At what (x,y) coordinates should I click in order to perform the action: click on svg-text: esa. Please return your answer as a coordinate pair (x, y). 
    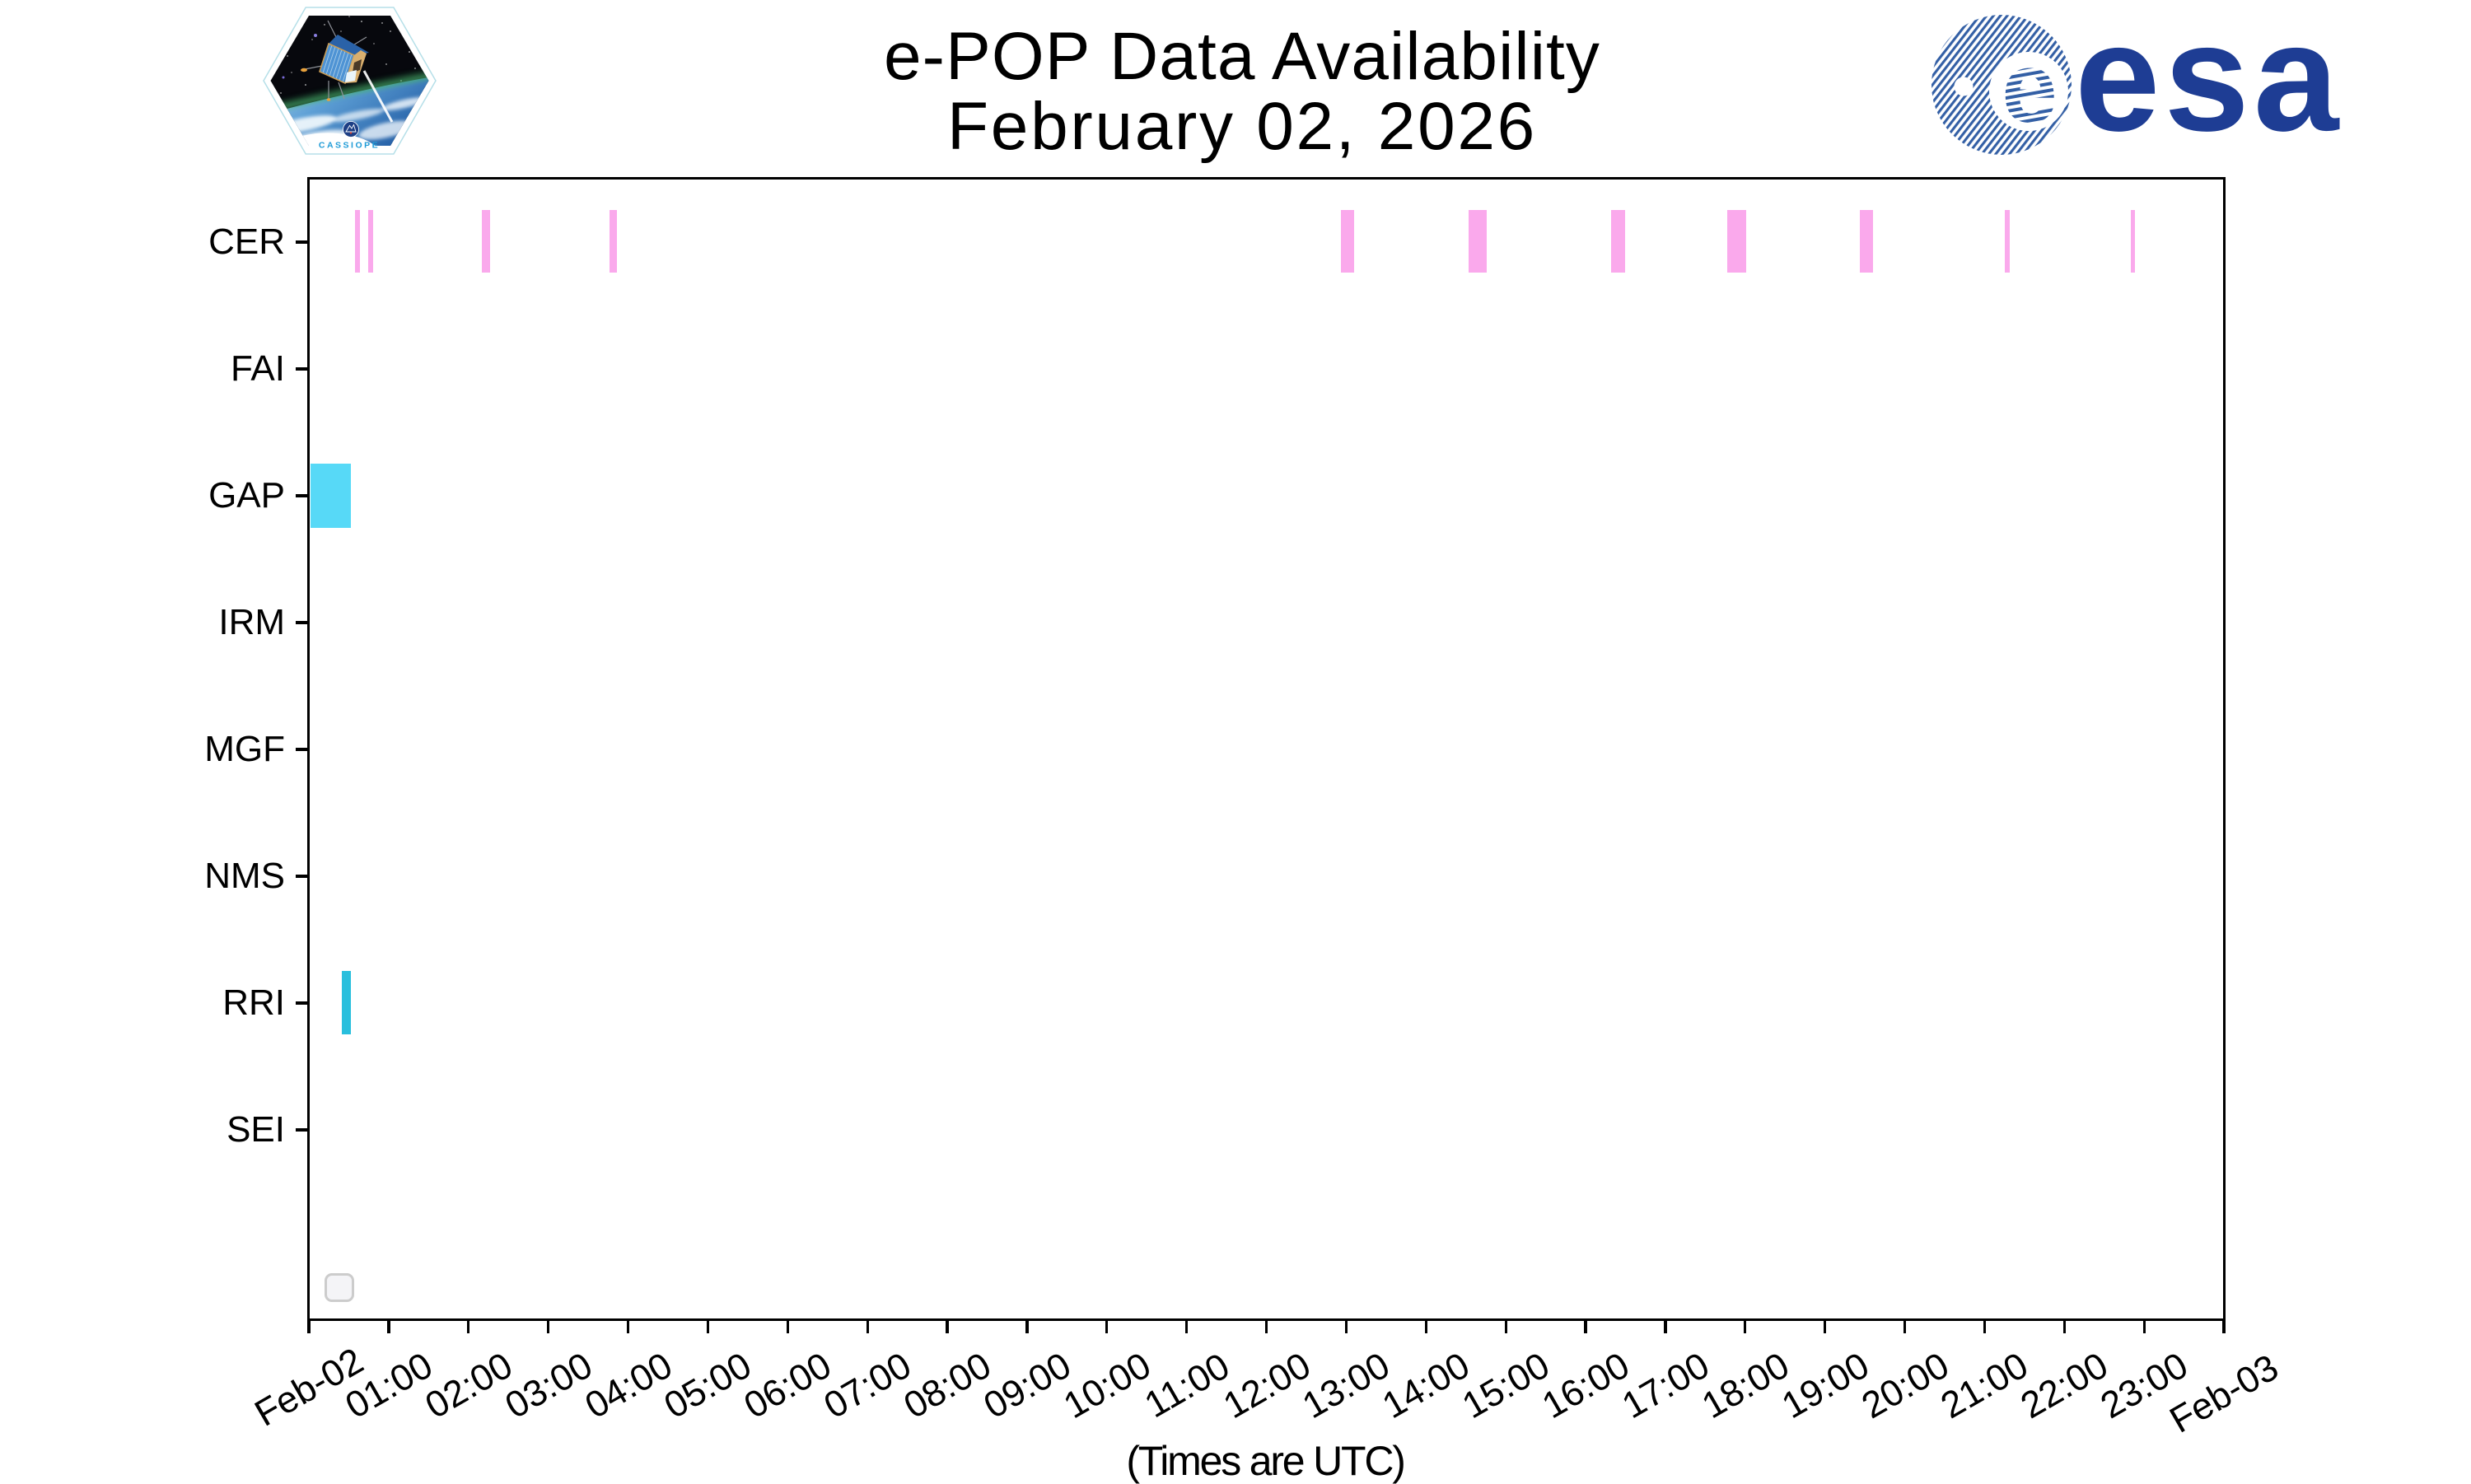
    Looking at the image, I should click on (2209, 86).